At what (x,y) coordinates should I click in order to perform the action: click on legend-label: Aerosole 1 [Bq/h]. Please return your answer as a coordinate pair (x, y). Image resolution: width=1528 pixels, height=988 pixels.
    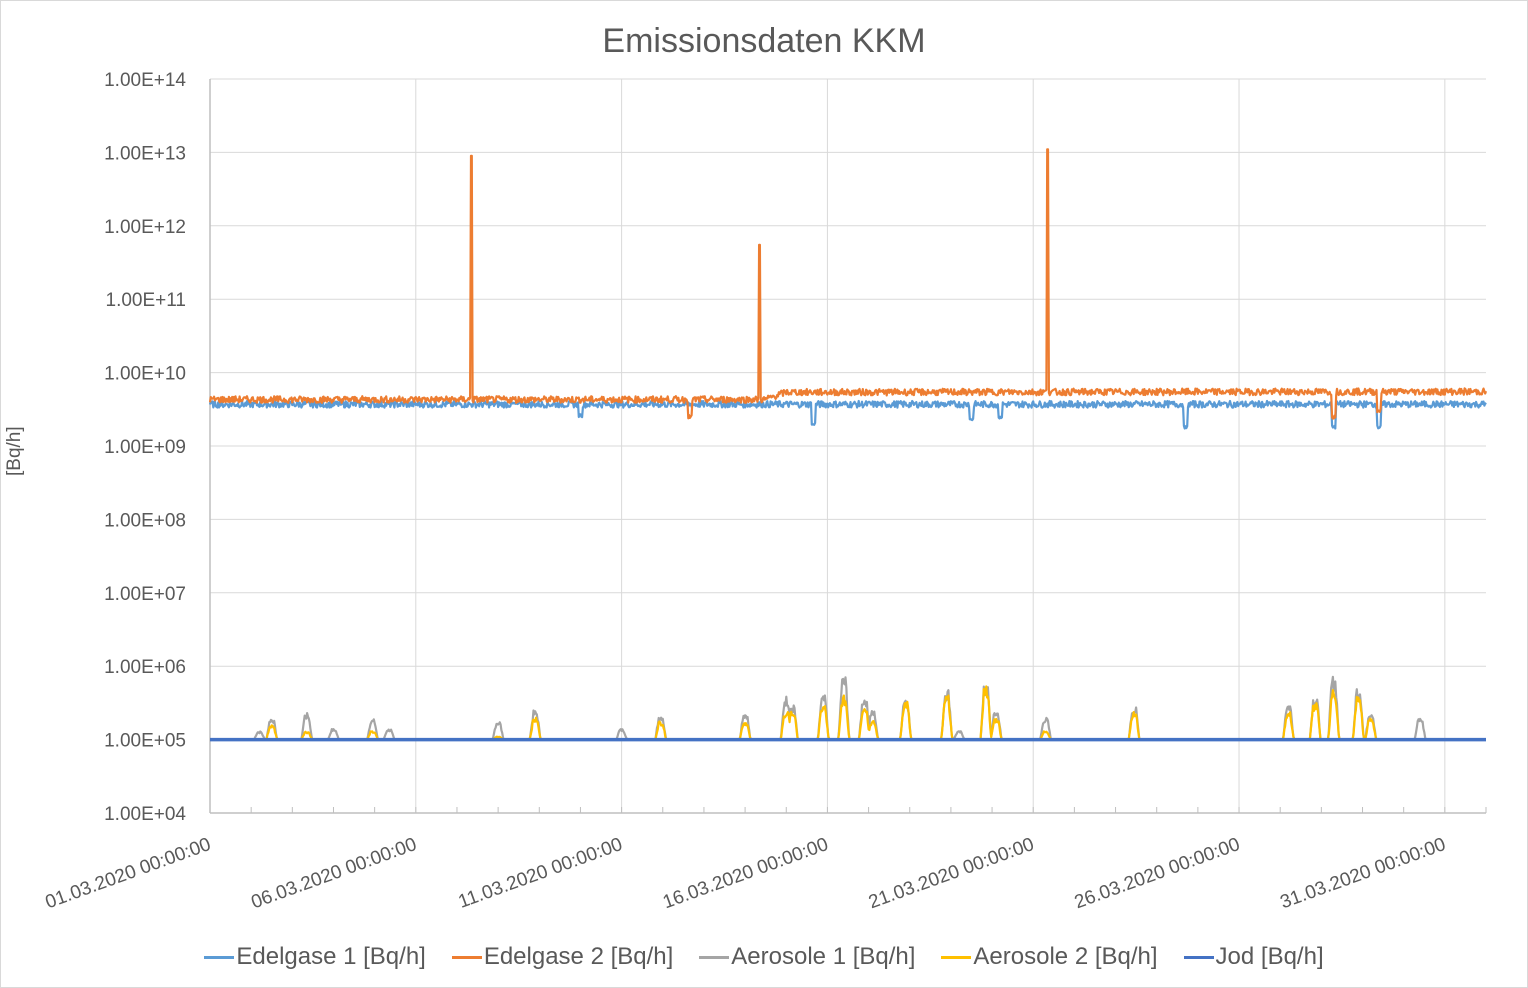
    Looking at the image, I should click on (823, 956).